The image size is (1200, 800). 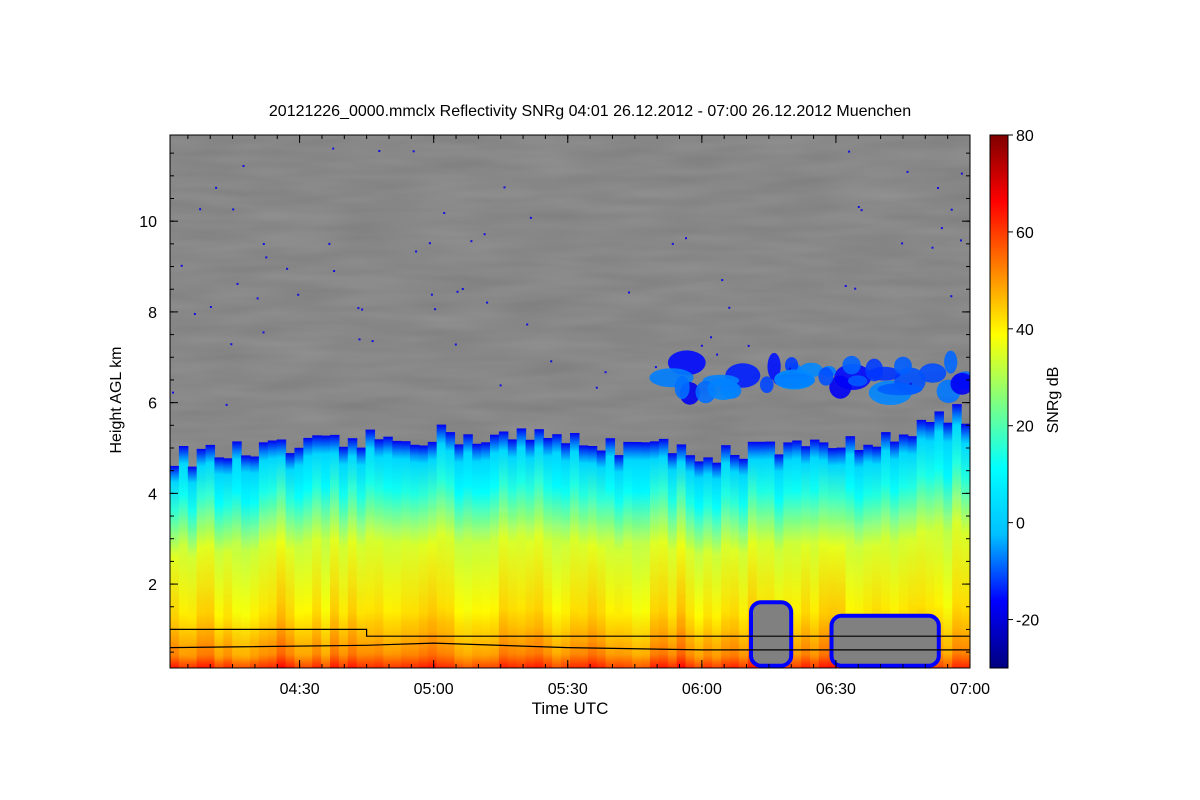 What do you see at coordinates (116, 399) in the screenshot?
I see `y-axis-label: Height AGL km` at bounding box center [116, 399].